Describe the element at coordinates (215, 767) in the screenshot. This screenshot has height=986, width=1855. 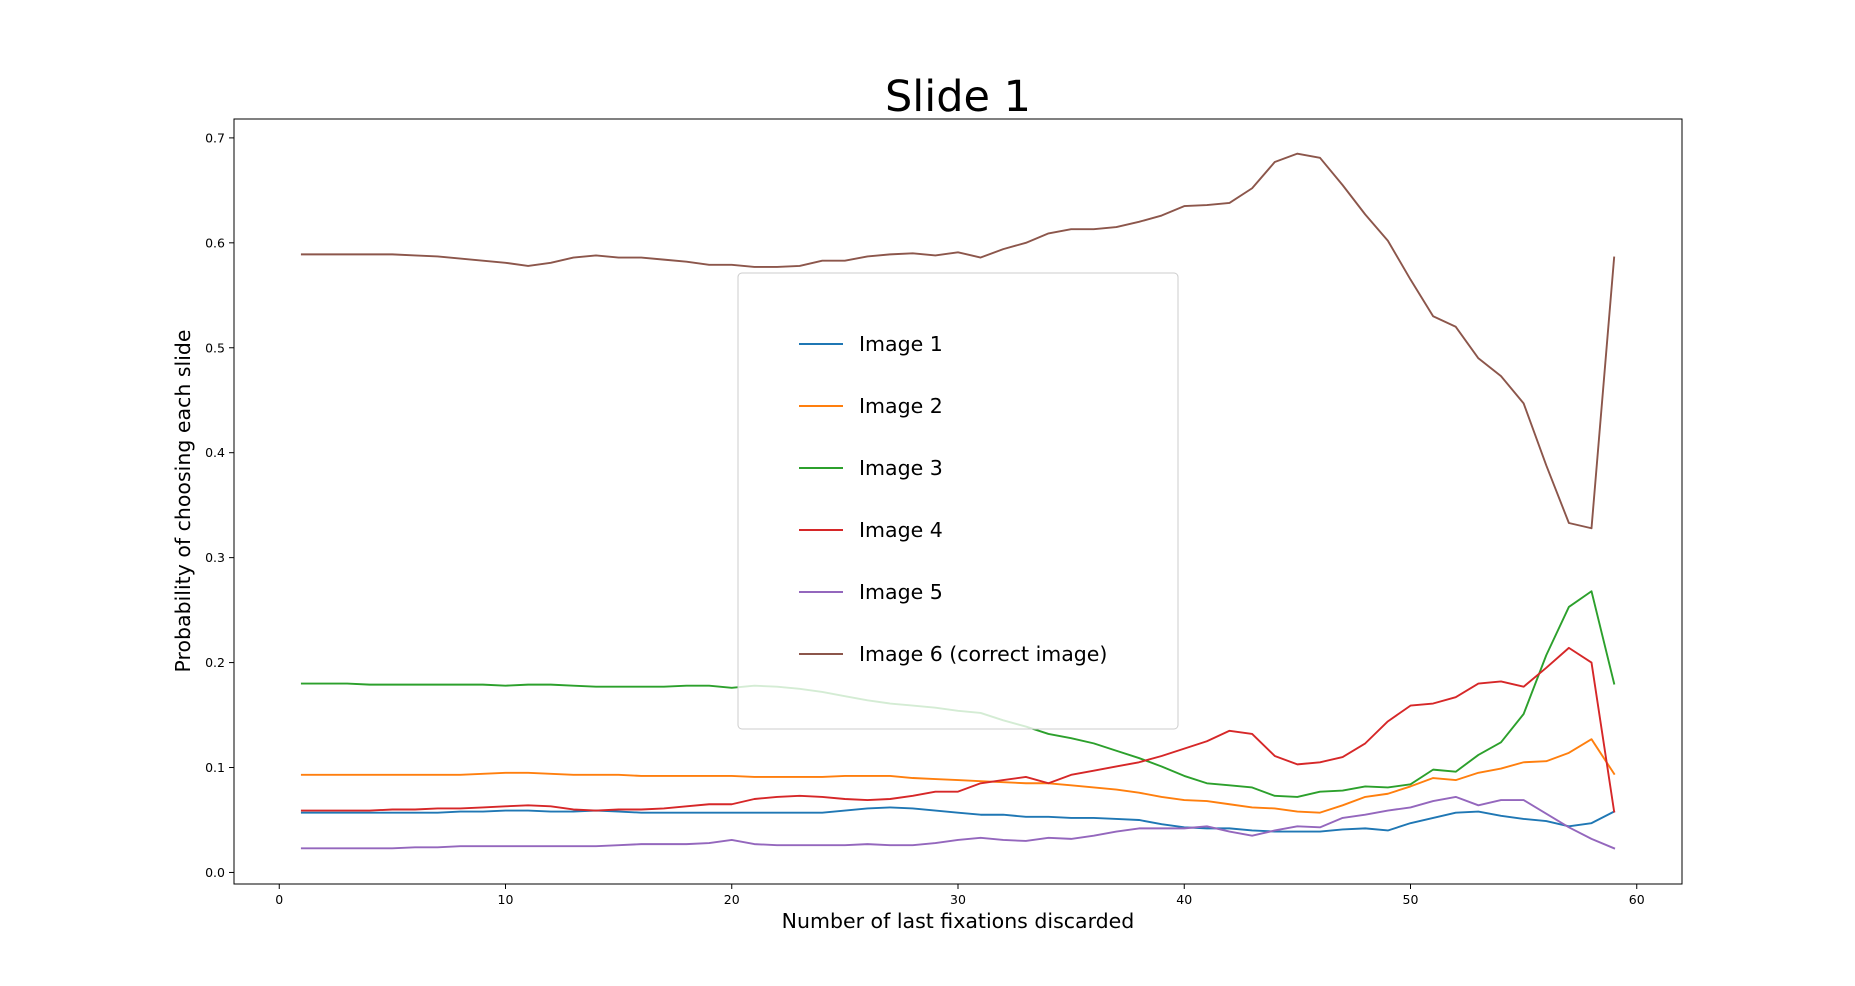
I see `y-tick-label: 0.1` at that location.